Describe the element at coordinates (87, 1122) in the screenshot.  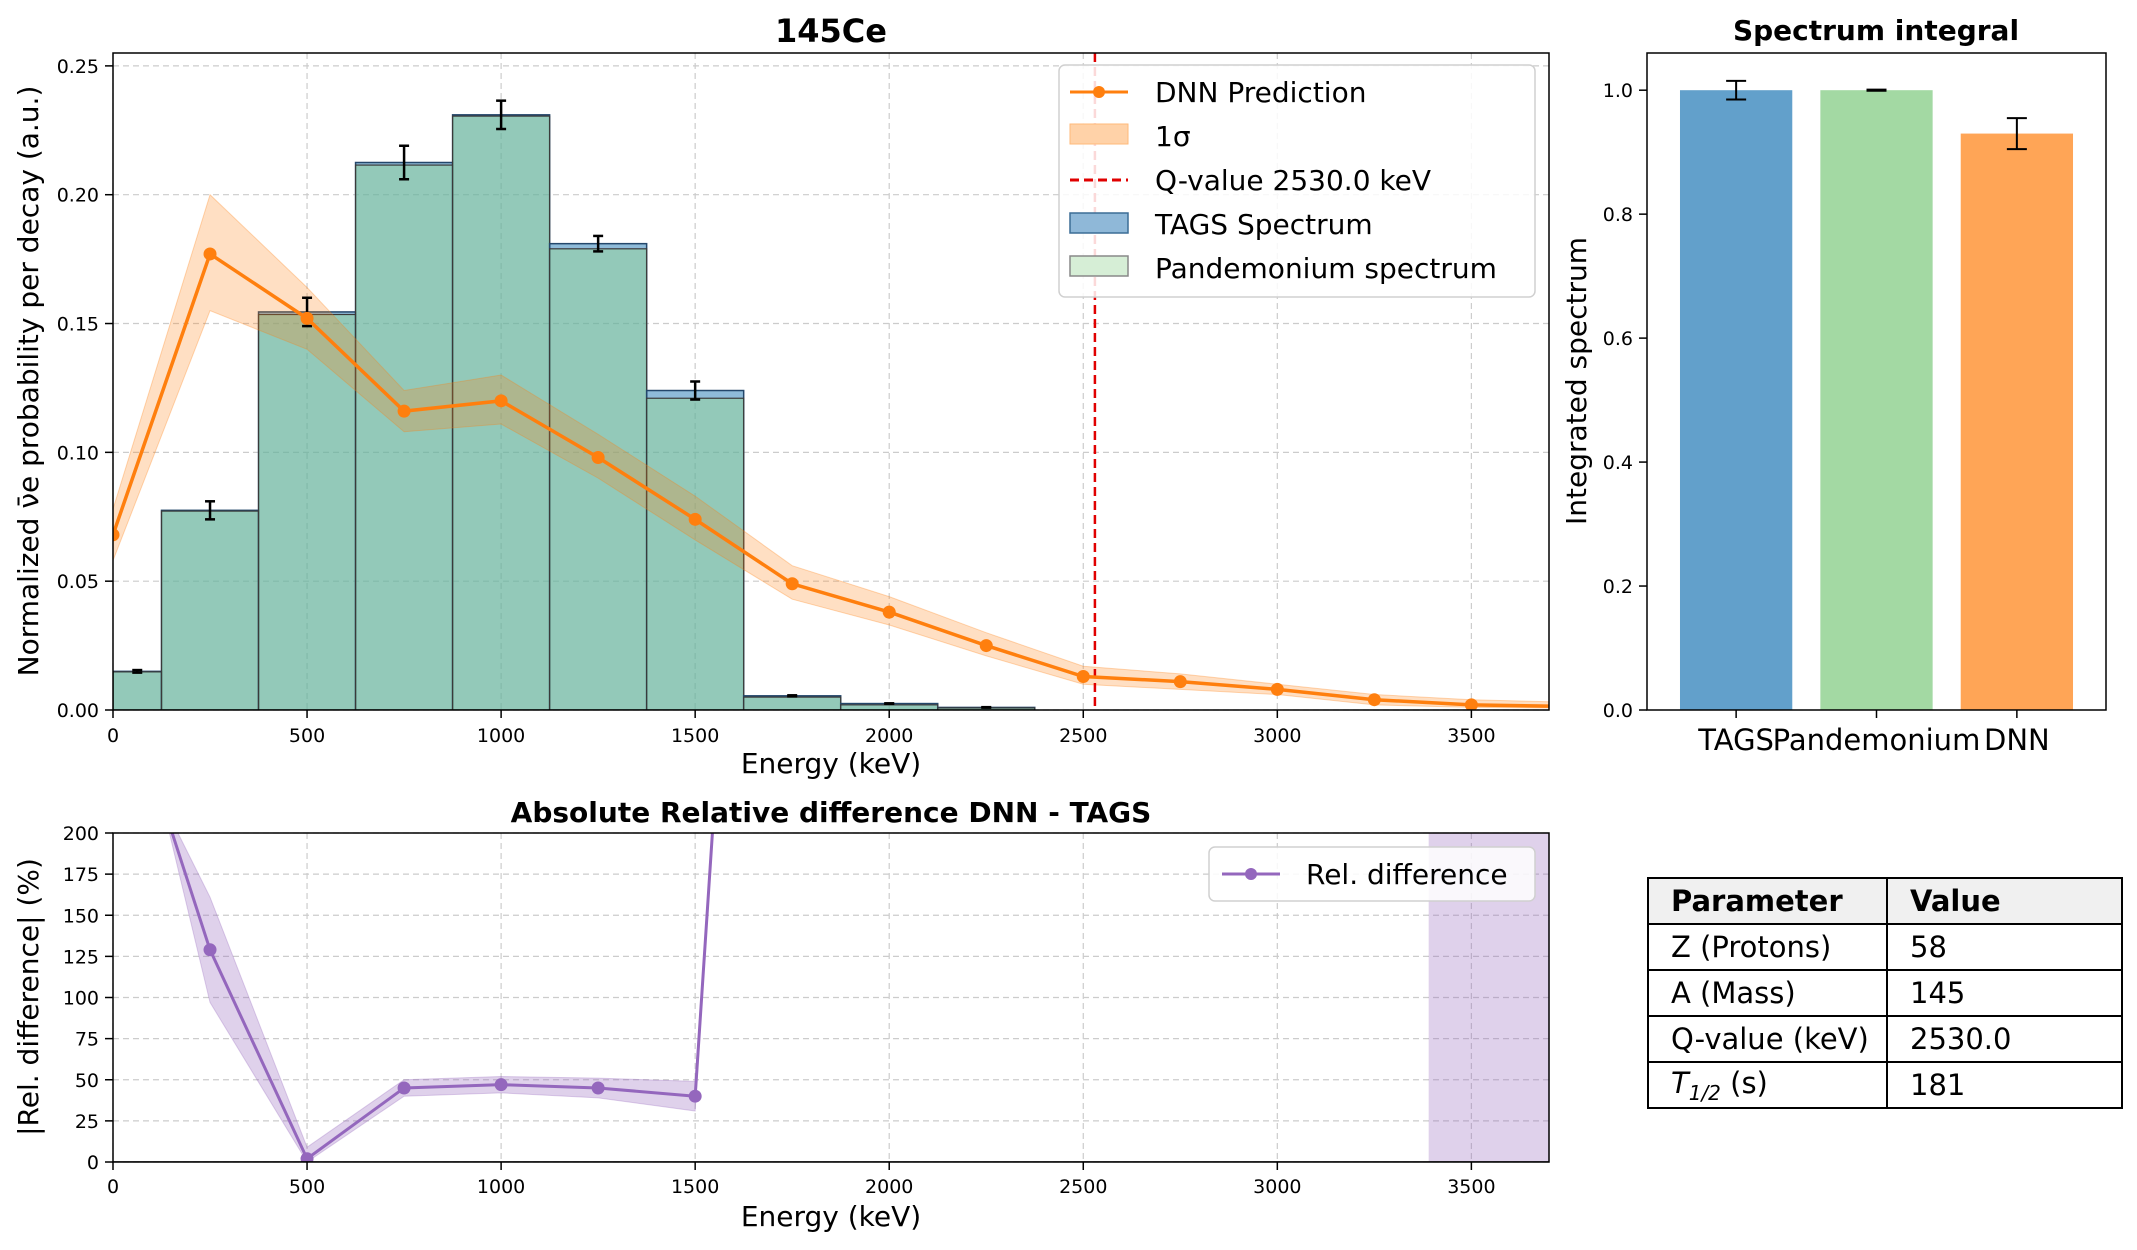
I see `y-tick-label: 25` at that location.